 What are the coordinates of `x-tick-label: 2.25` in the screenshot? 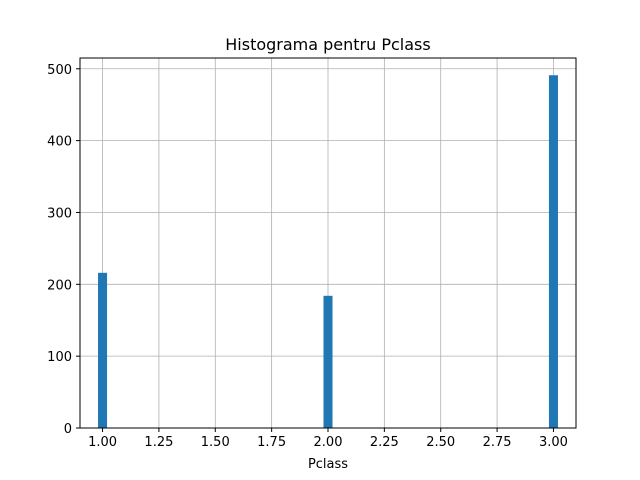 It's located at (384, 442).